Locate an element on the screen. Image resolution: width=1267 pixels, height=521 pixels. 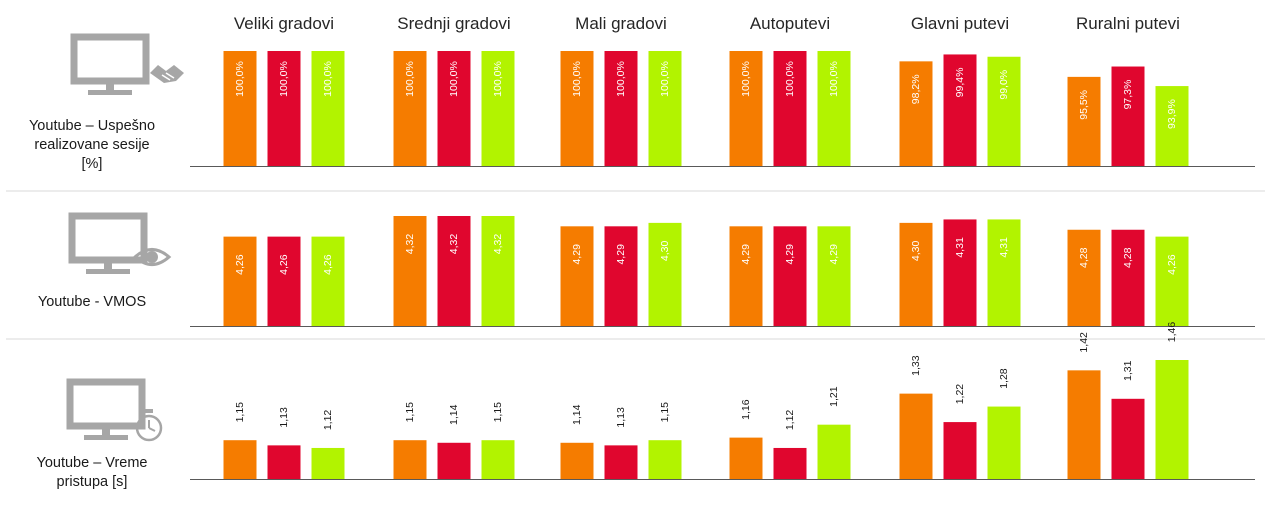
row-label: Youtube – Uspešno is located at coordinates (92, 126).